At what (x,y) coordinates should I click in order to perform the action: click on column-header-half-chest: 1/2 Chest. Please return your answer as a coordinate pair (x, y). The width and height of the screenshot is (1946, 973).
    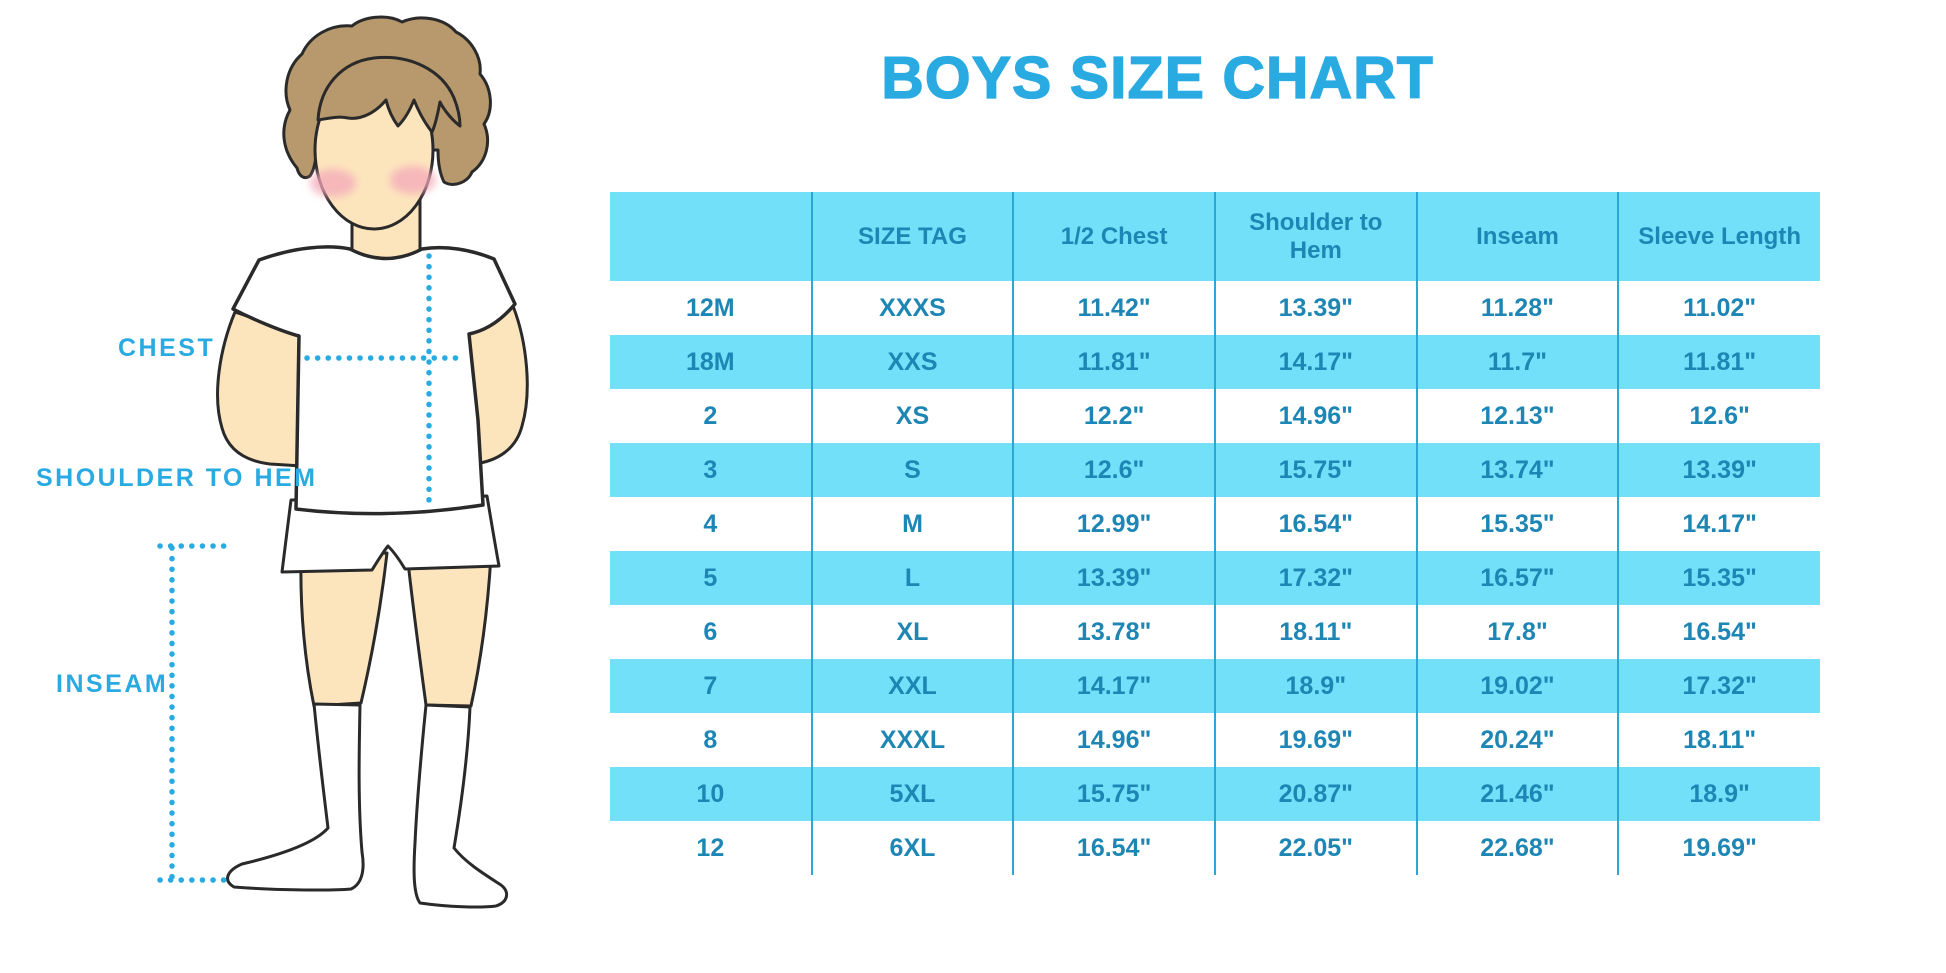
    Looking at the image, I should click on (1113, 236).